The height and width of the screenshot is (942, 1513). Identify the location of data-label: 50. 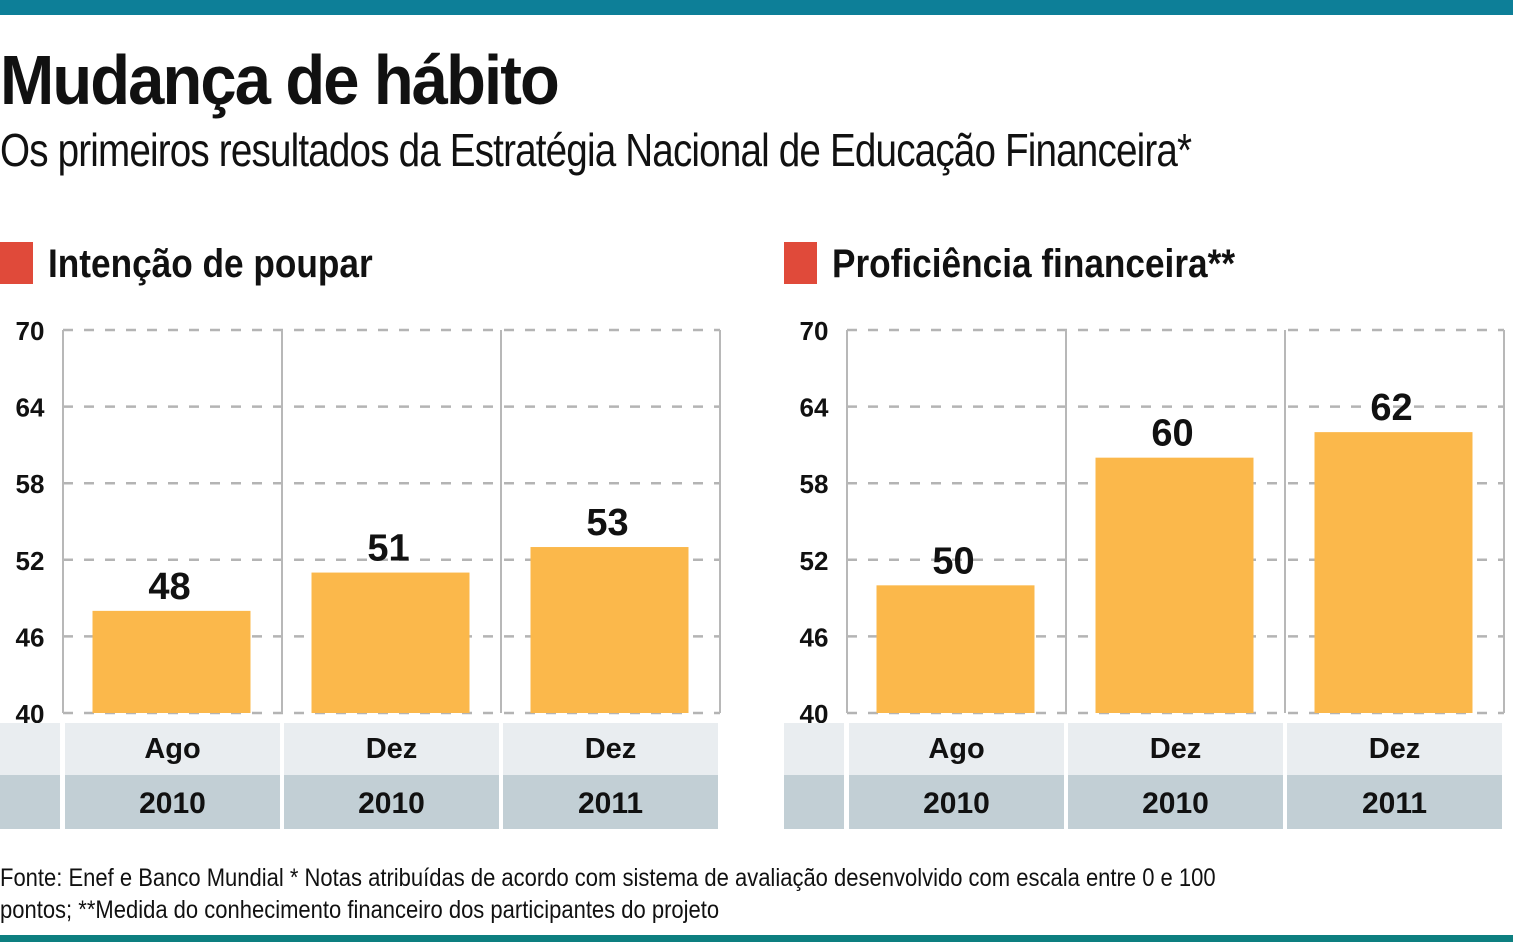
(953, 561).